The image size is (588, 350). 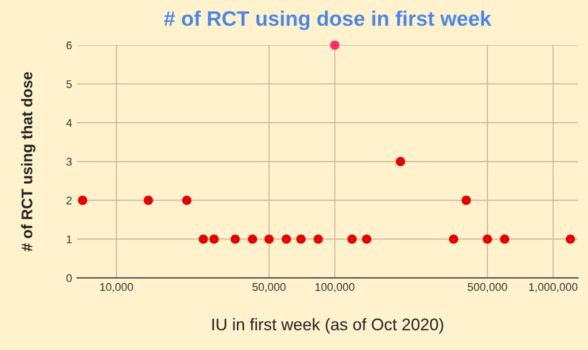 I want to click on x-tick-label: 50,000, so click(x=269, y=287).